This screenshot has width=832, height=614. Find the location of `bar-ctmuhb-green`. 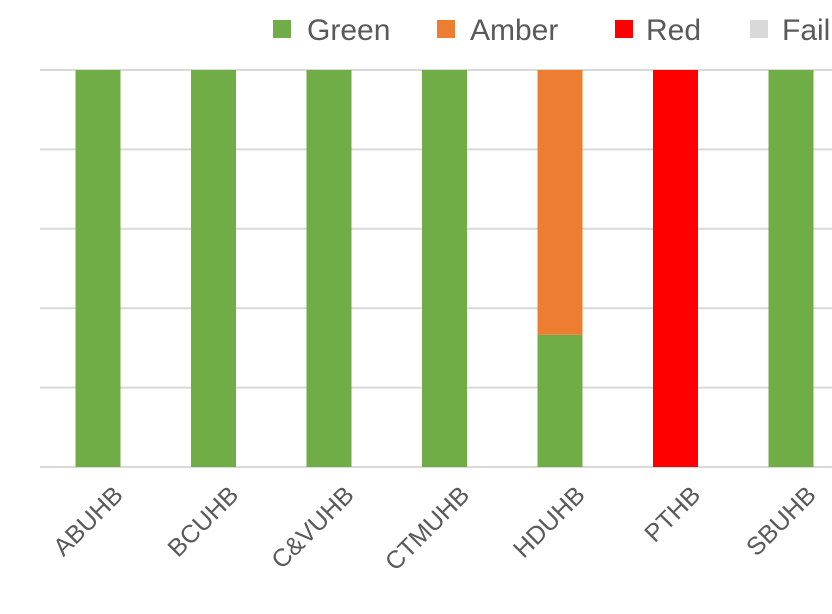

bar-ctmuhb-green is located at coordinates (444, 268).